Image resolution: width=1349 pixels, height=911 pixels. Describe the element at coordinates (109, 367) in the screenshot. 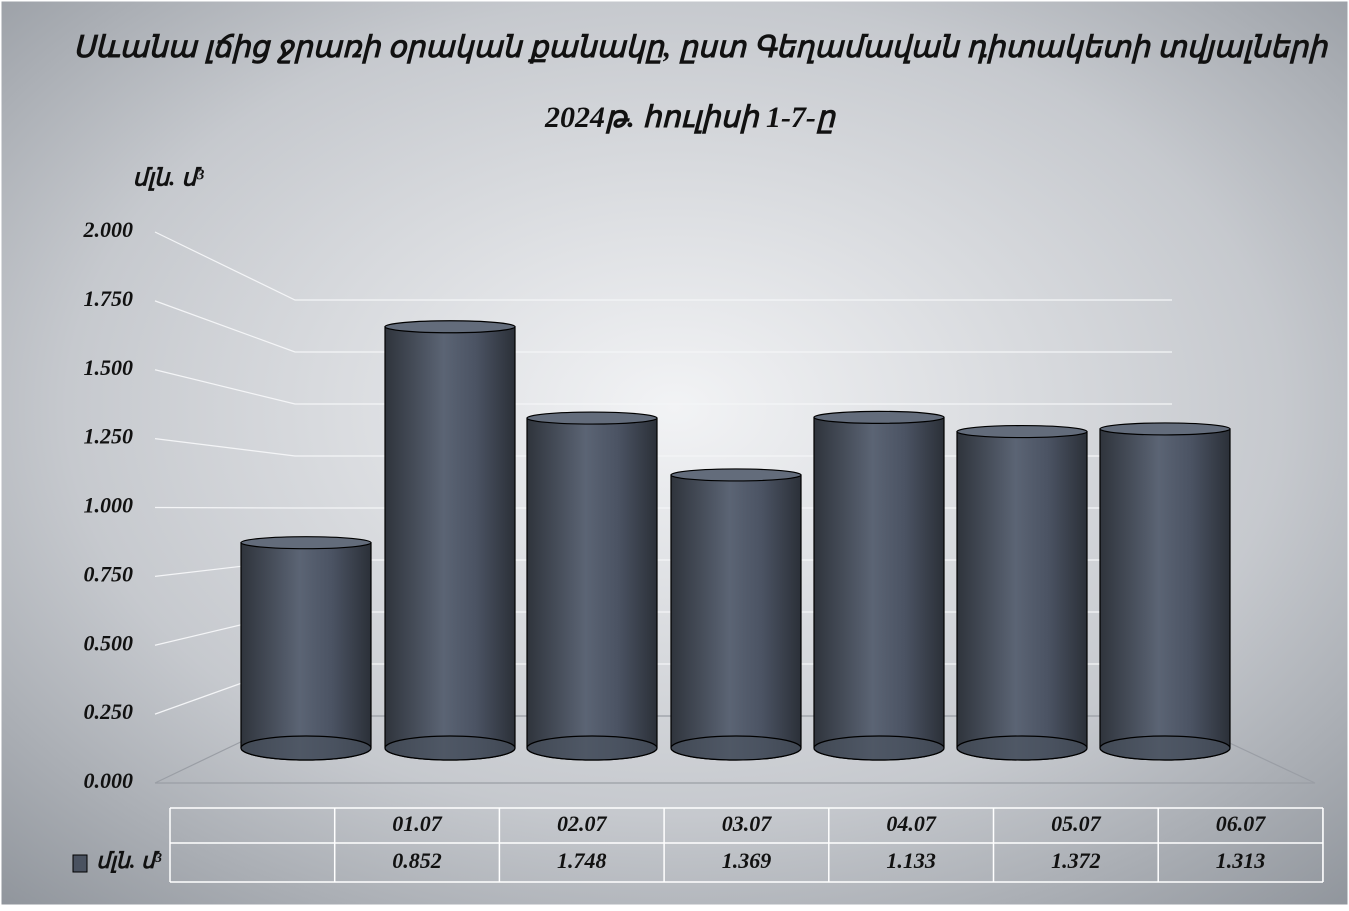

I see `y-tick-label: 1.500` at that location.